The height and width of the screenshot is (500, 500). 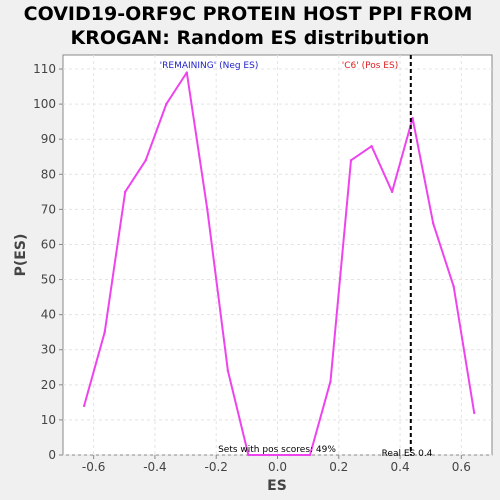 I want to click on x-tick-label-6: 0.6, so click(x=461, y=467).